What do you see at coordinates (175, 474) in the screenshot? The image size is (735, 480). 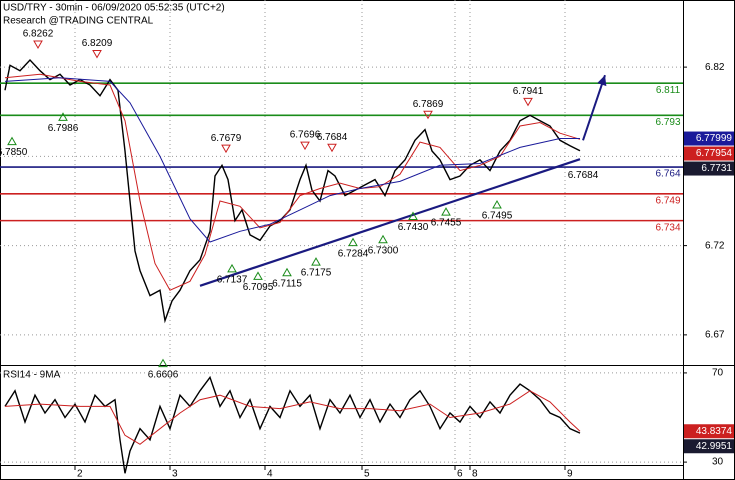 I see `x-tick-label: 3` at bounding box center [175, 474].